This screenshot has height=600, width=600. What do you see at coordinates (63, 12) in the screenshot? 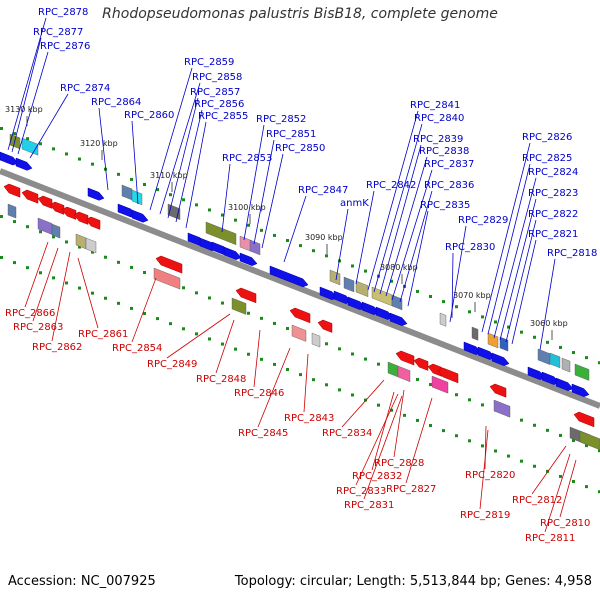
I see `forward-gene-label: RPC_2878` at bounding box center [63, 12].